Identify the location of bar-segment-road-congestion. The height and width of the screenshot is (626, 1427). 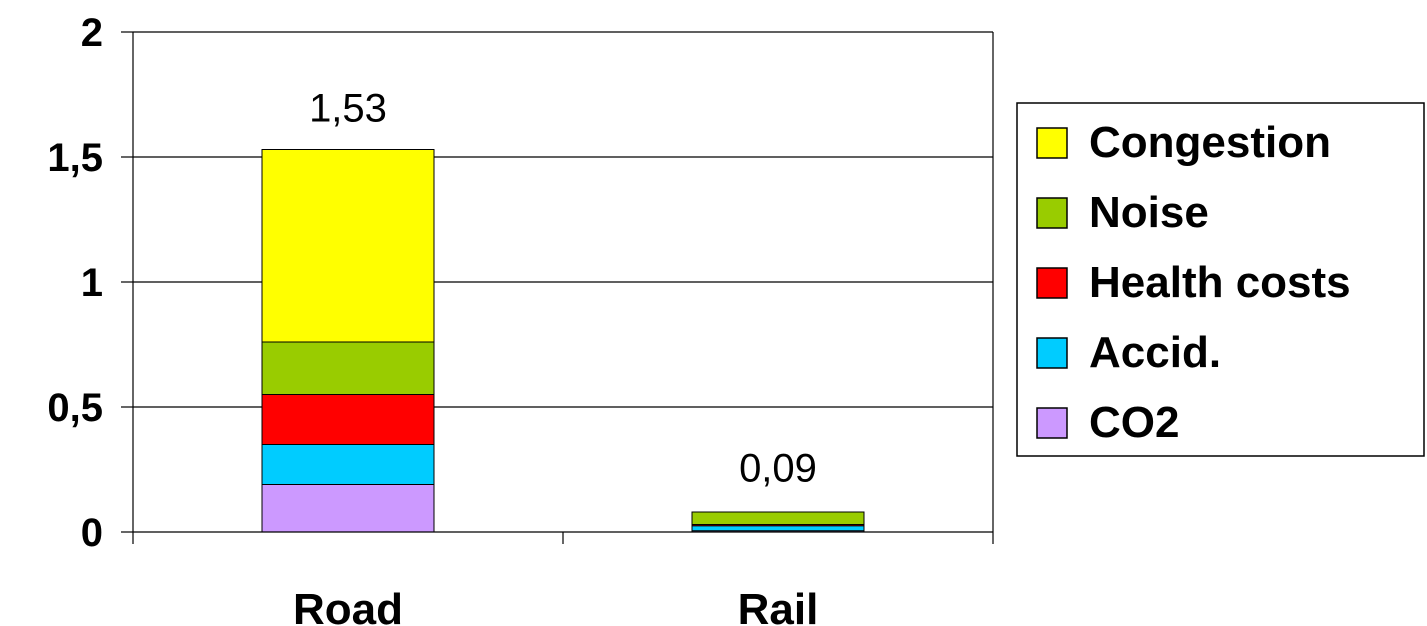
(348, 246).